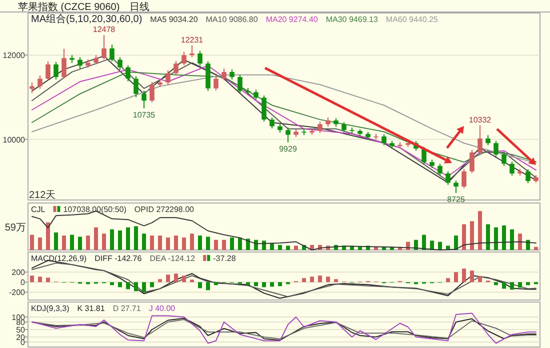 This screenshot has height=348, width=550. What do you see at coordinates (173, 258) in the screenshot?
I see `series-label: DEA -124.12` at bounding box center [173, 258].